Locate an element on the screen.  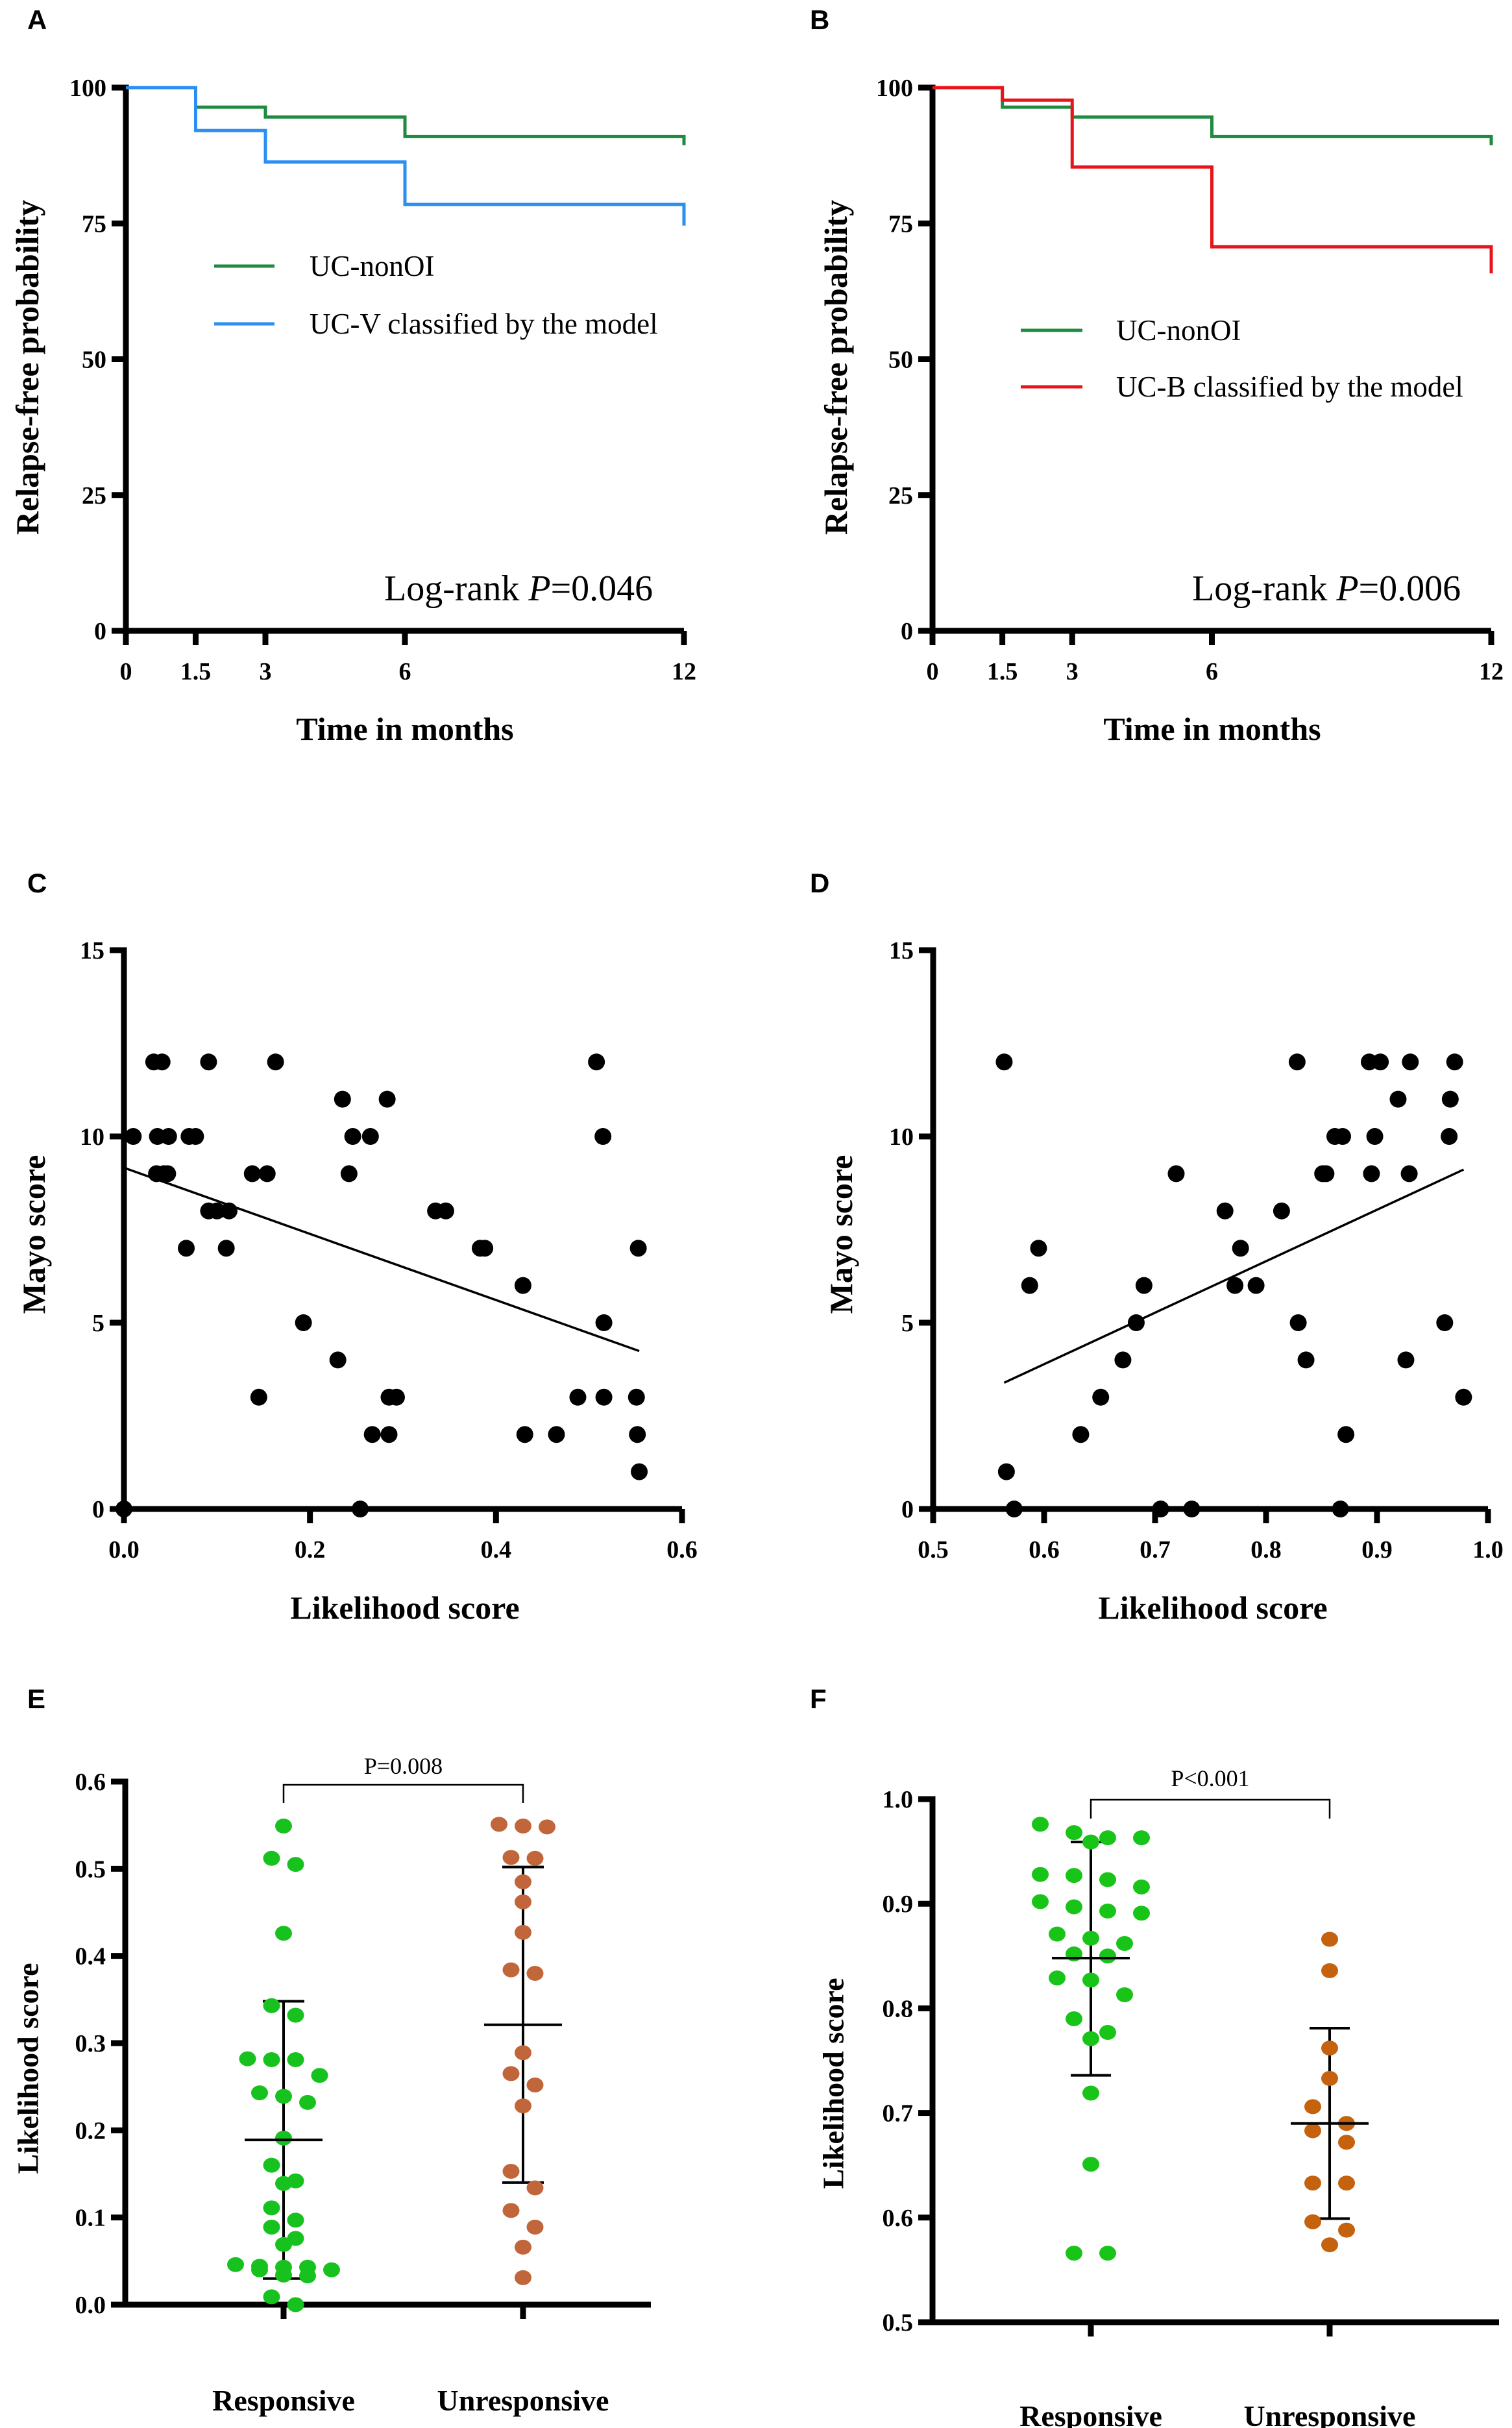
legend-label: UC-nonOI is located at coordinates (372, 266).